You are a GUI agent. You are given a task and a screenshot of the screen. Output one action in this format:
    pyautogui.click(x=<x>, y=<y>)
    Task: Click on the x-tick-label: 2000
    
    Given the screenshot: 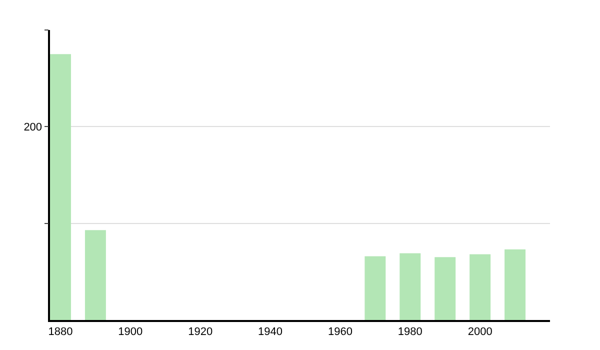 What is the action you would take?
    pyautogui.click(x=480, y=332)
    